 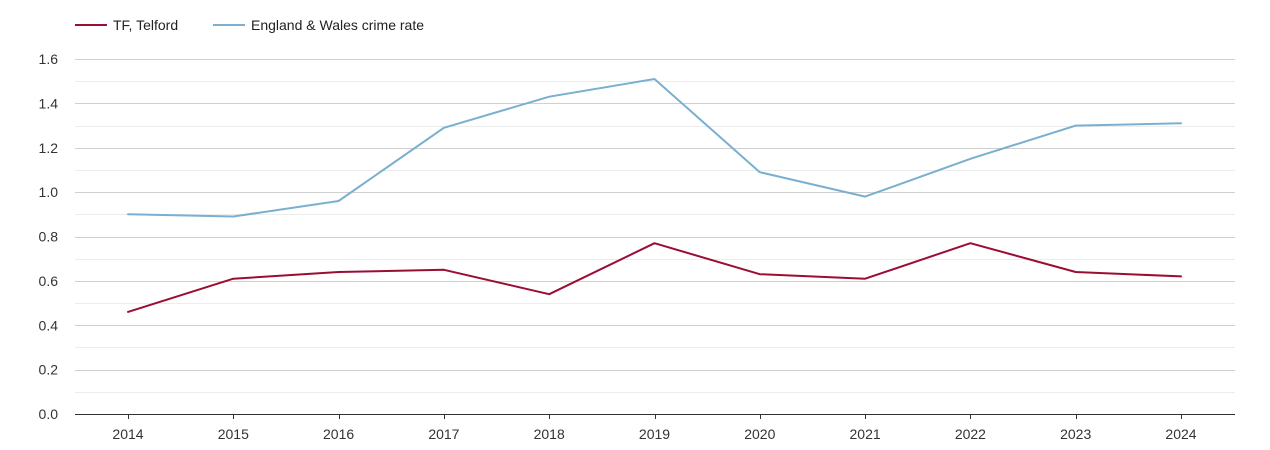 What do you see at coordinates (443, 434) in the screenshot?
I see `x-tick-label: 2017` at bounding box center [443, 434].